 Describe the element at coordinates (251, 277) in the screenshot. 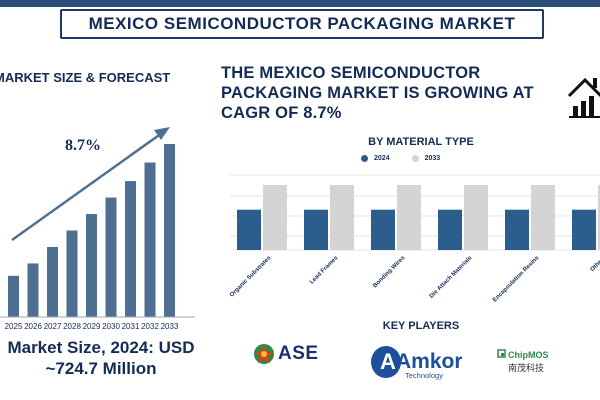

I see `material-category-label: Organic Substrates` at that location.